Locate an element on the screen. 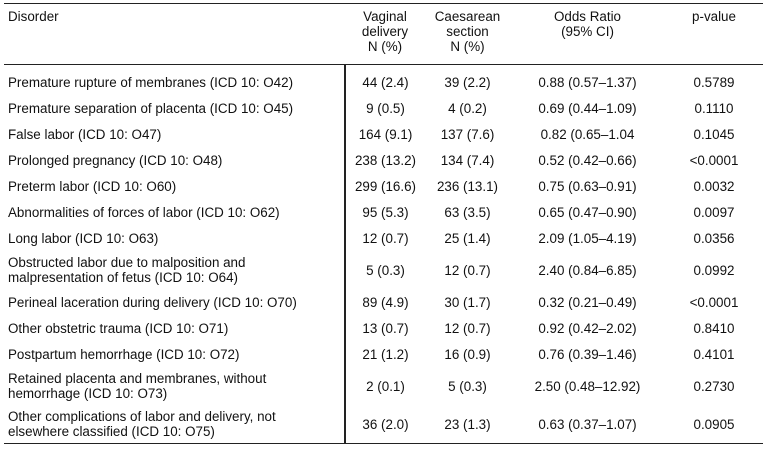 The width and height of the screenshot is (767, 471). cell-p-value: 0.0032 is located at coordinates (714, 186).